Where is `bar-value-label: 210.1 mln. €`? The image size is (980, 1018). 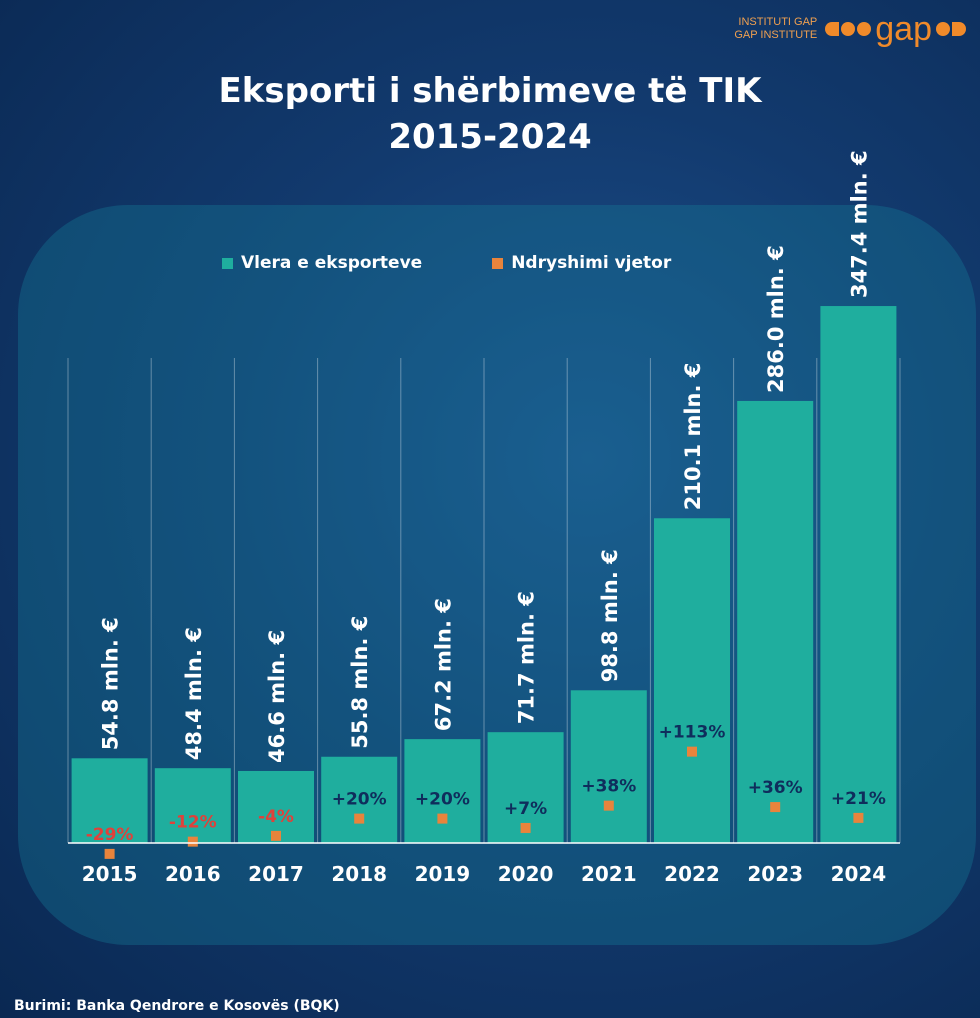 bar-value-label: 210.1 mln. € is located at coordinates (693, 437).